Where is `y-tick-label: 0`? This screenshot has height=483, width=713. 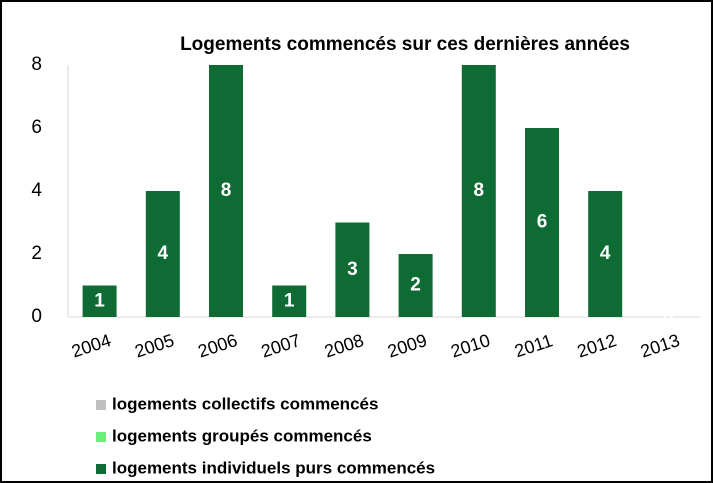
y-tick-label: 0 is located at coordinates (36, 316).